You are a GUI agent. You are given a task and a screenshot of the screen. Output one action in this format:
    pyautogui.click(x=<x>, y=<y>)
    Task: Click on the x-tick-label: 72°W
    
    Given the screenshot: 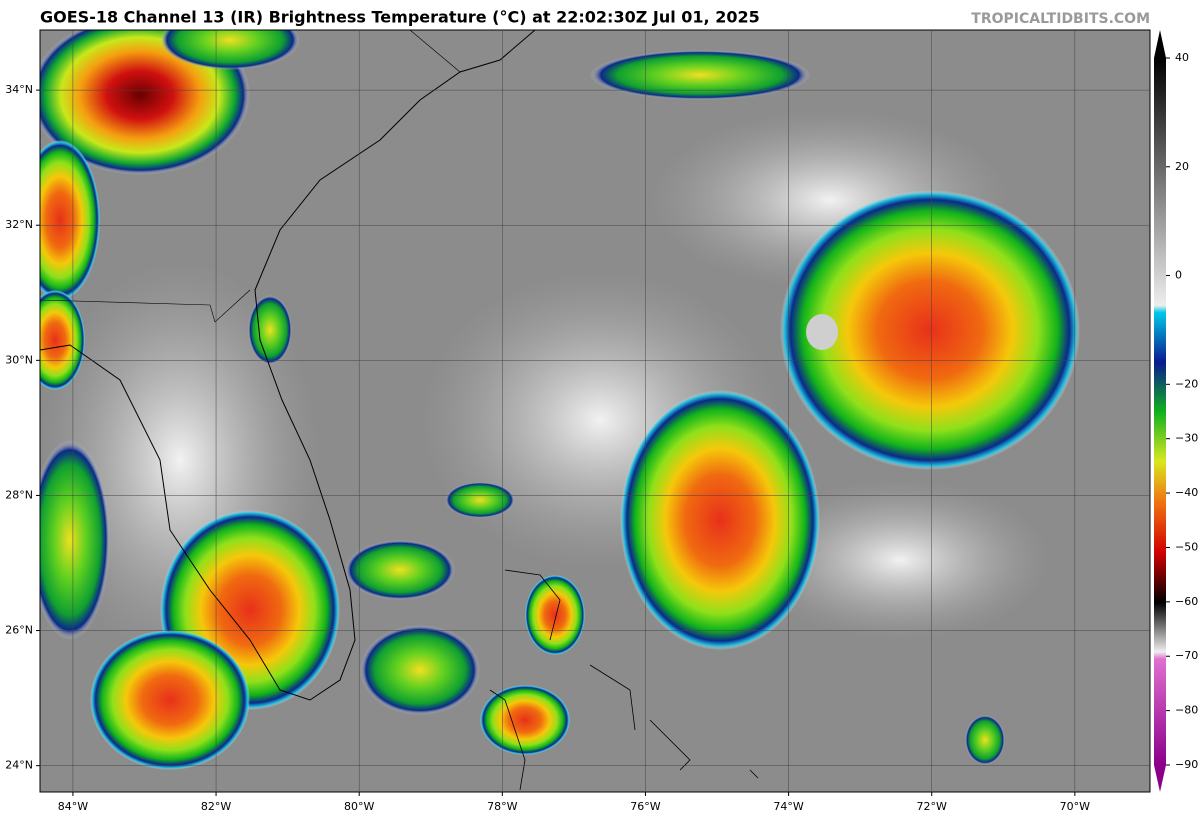 What is the action you would take?
    pyautogui.click(x=932, y=806)
    